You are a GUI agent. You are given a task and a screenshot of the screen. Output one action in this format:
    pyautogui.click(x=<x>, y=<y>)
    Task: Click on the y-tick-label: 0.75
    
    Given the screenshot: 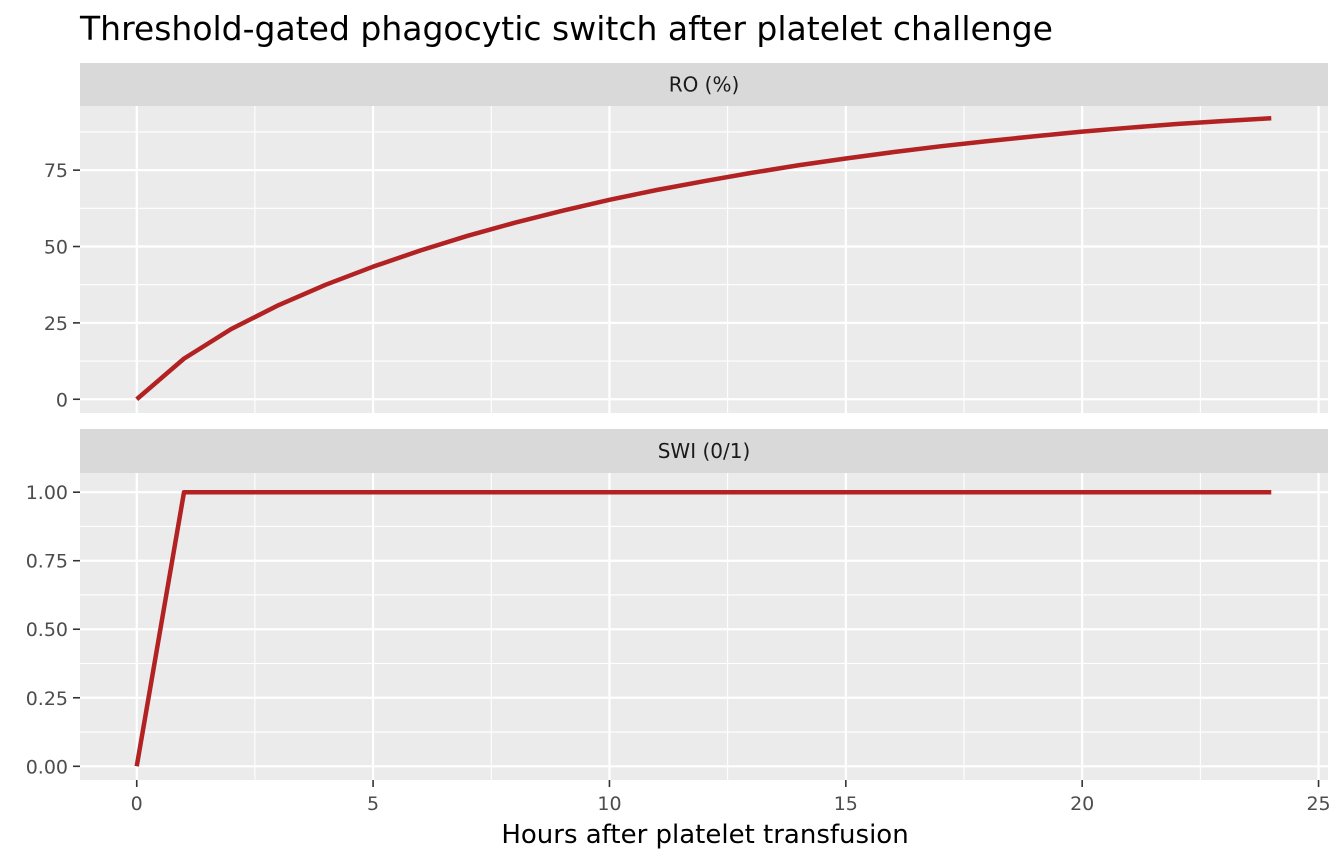 What is the action you would take?
    pyautogui.click(x=47, y=562)
    